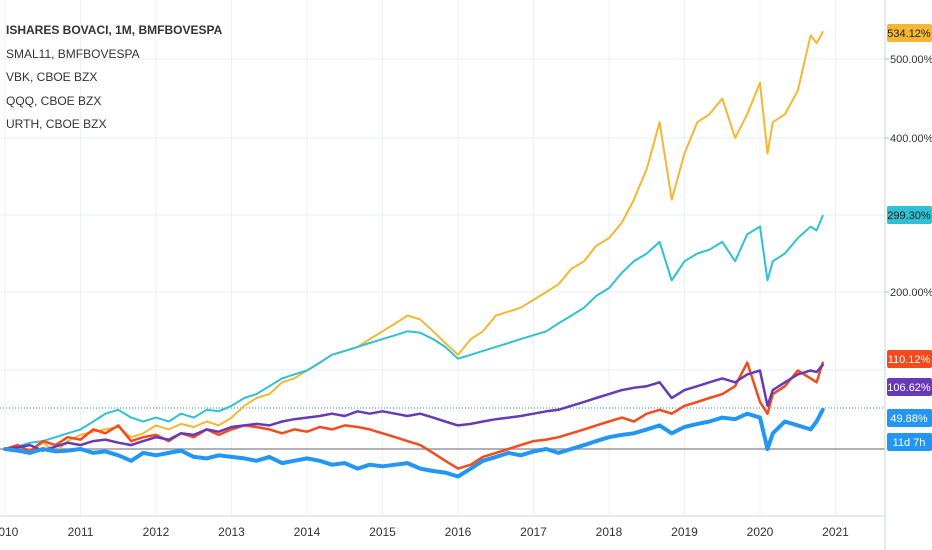  I want to click on reference-lines, so click(442, 428).